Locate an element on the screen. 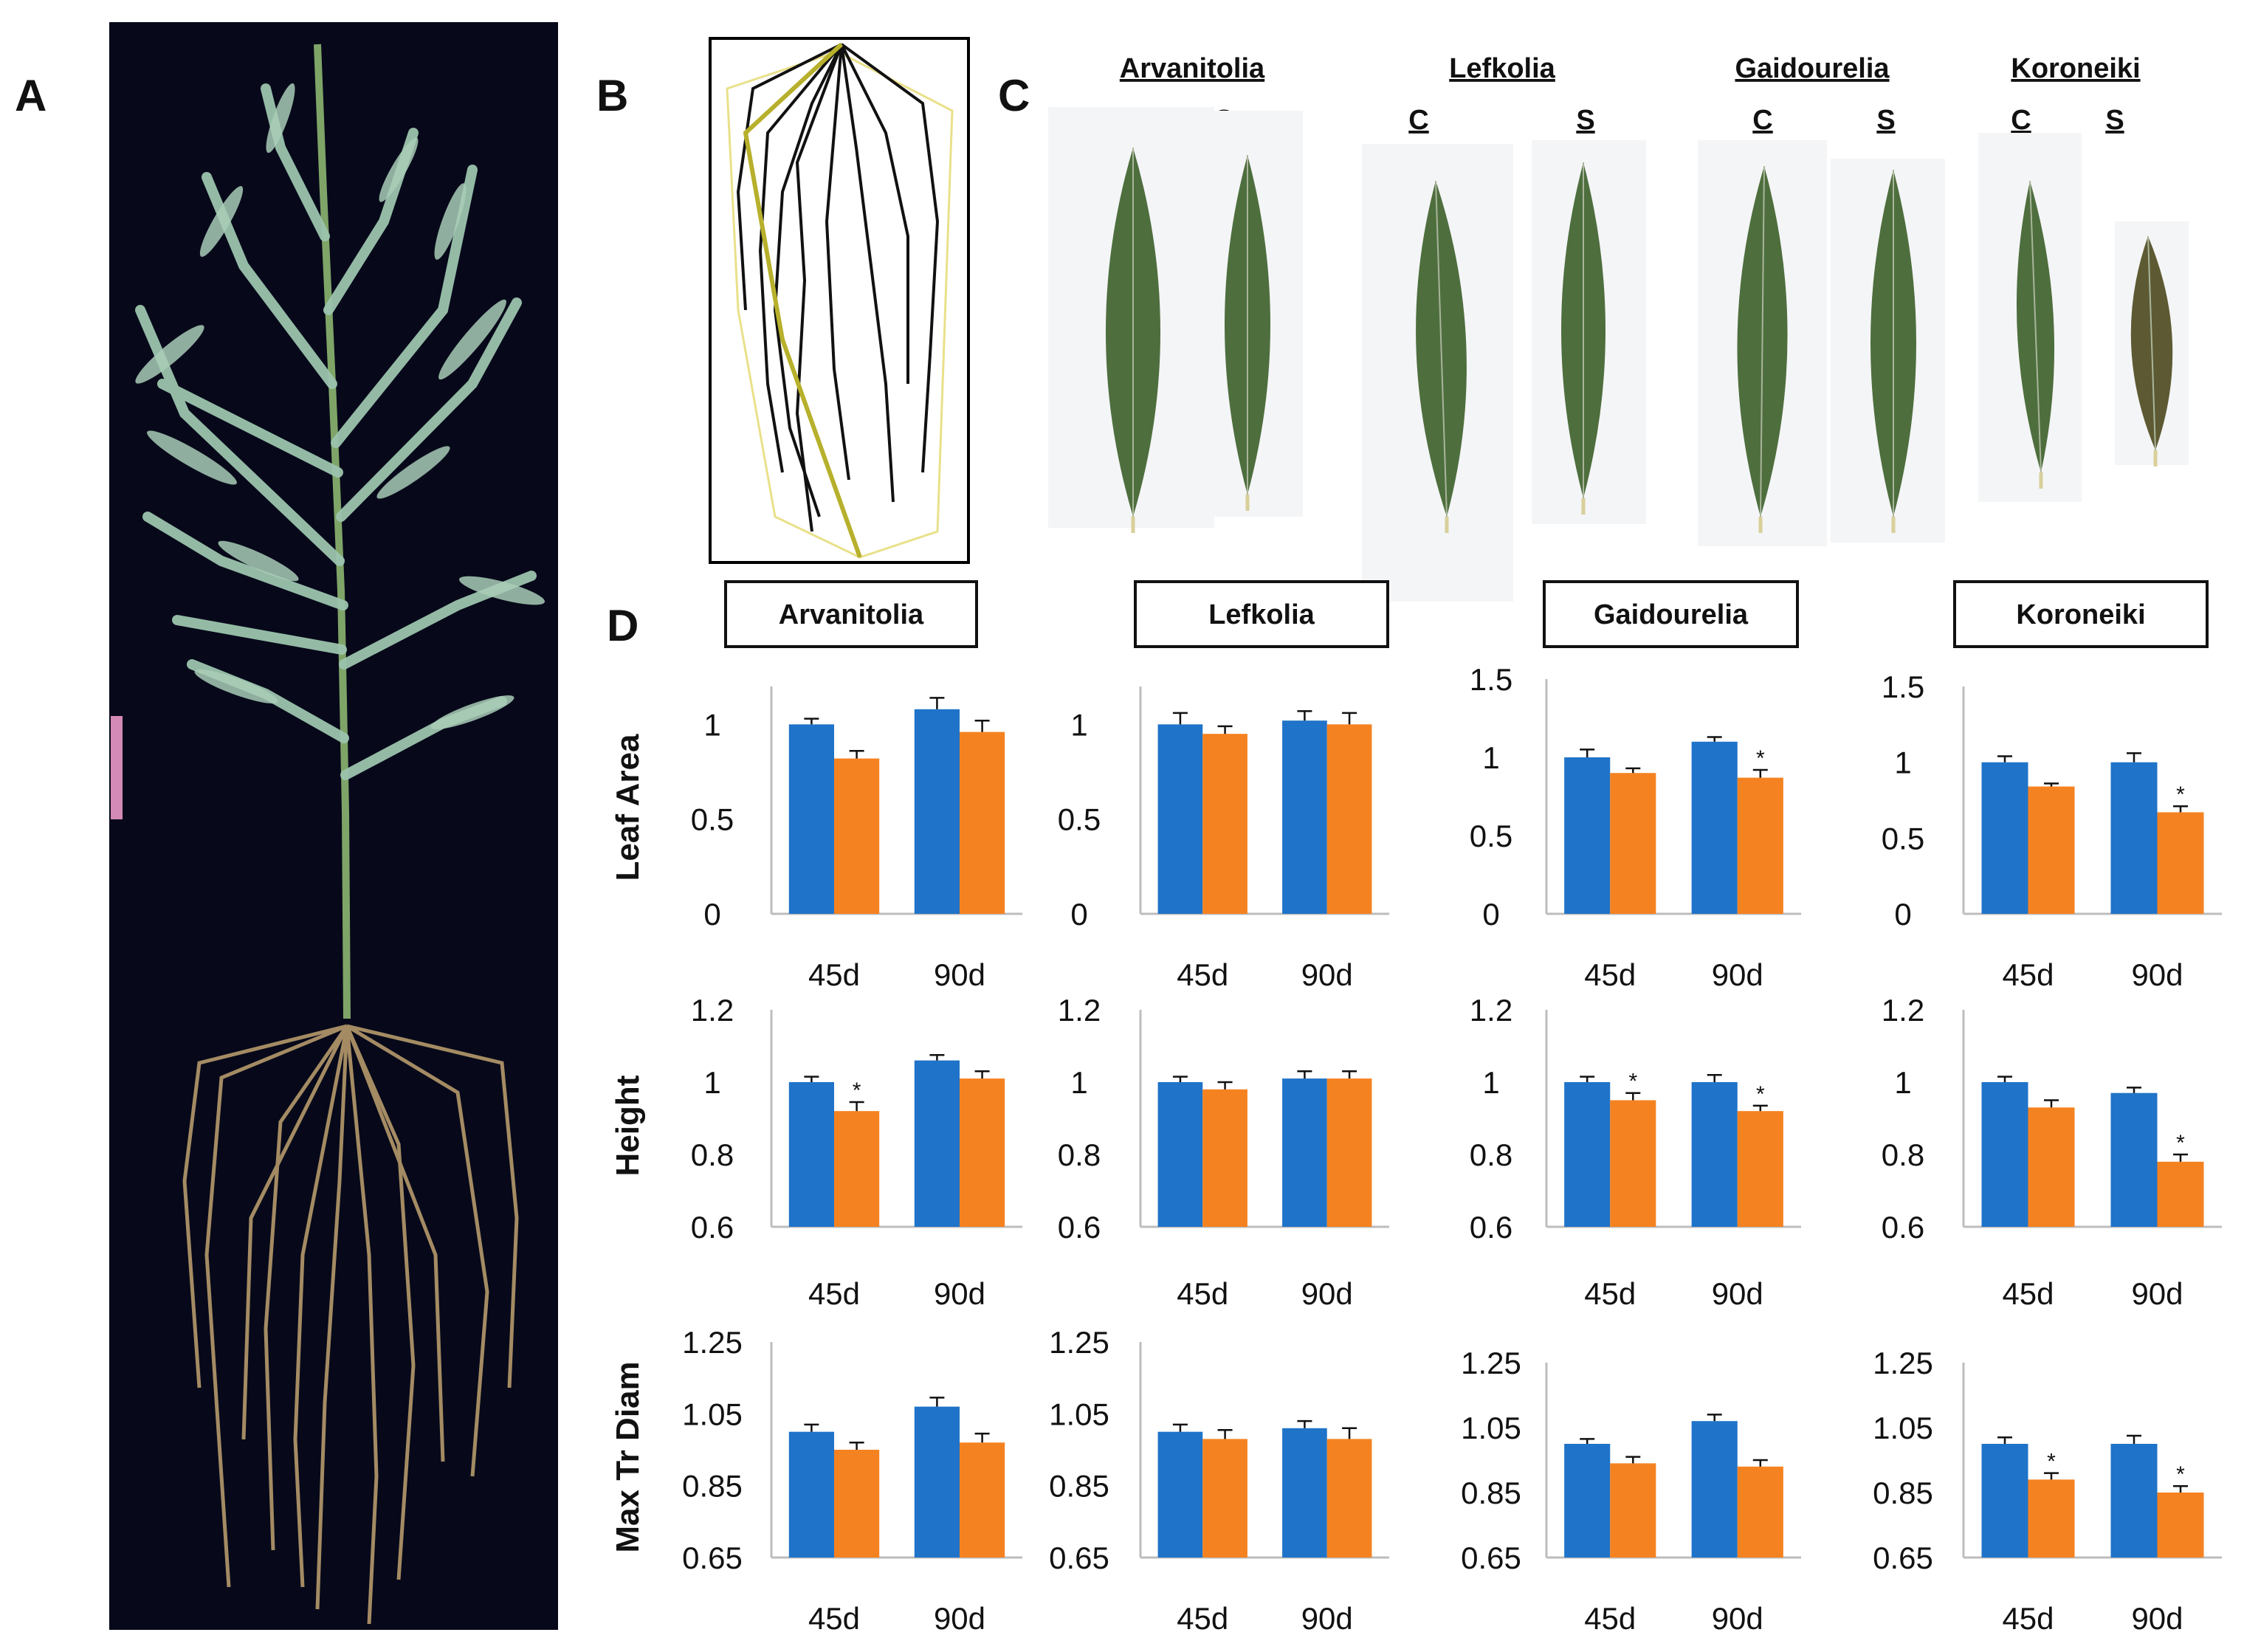 This screenshot has width=2244, height=1652. panel-b-label: B is located at coordinates (612, 95).